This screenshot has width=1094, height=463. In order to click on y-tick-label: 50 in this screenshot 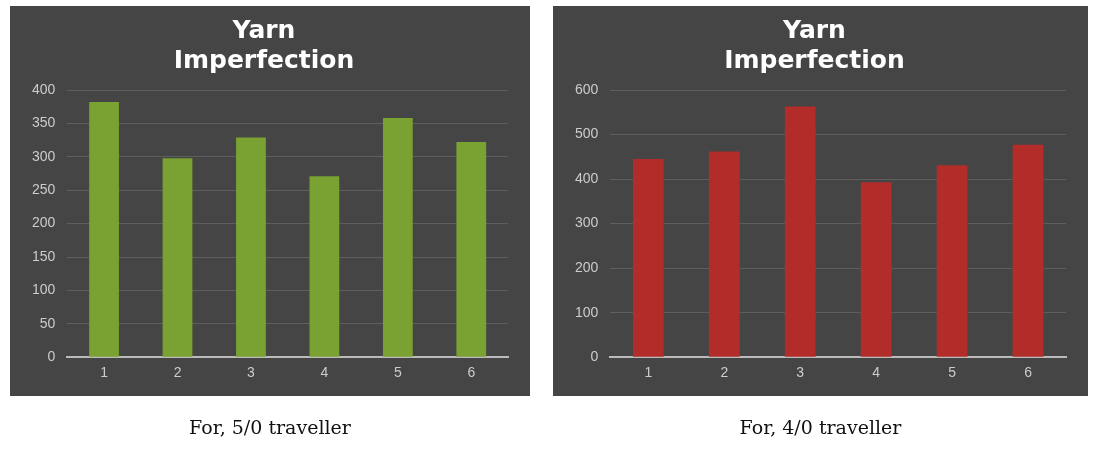, I will do `click(47, 322)`.